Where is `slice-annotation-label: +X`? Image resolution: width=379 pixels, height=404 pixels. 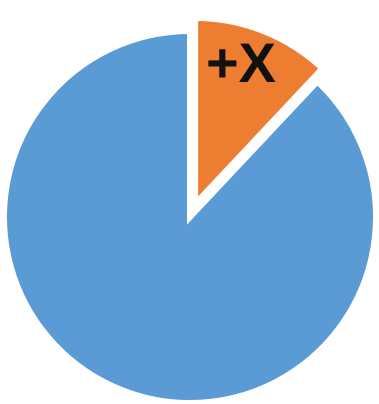
slice-annotation-label: +X is located at coordinates (241, 62).